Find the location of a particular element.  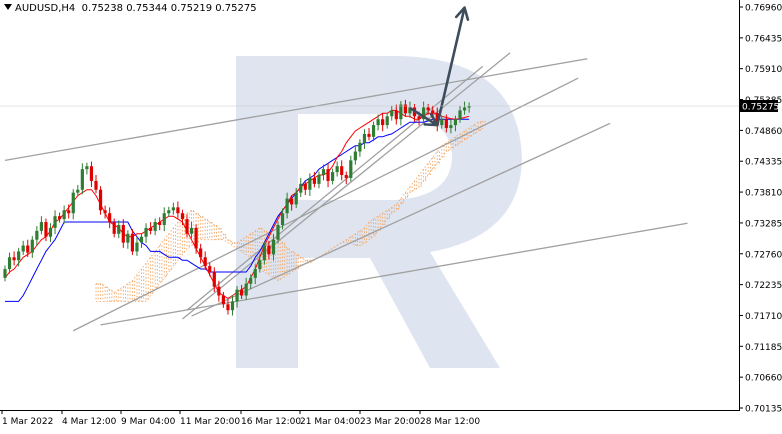

symbol-label: AUDUSD,H4 is located at coordinates (45, 8).